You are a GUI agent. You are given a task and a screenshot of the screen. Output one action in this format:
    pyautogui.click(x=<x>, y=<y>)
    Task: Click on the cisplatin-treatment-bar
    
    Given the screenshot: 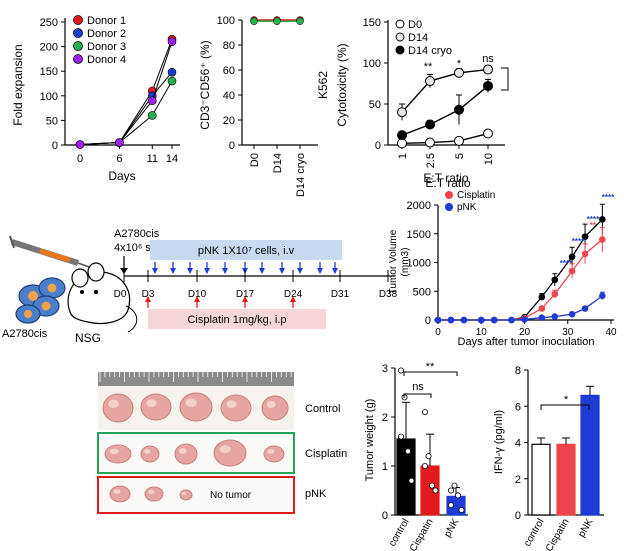 What is the action you would take?
    pyautogui.click(x=237, y=319)
    